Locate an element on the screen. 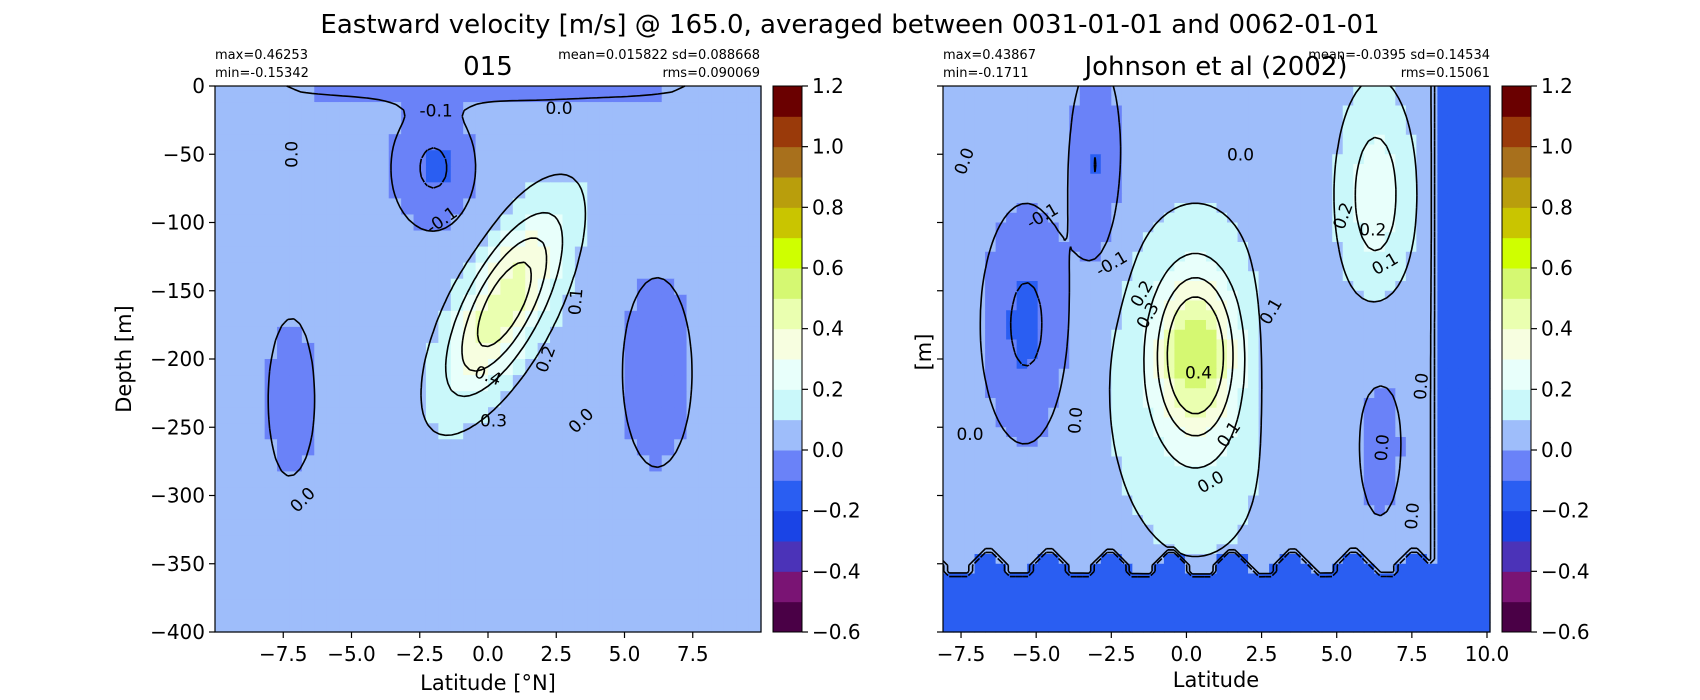 This screenshot has height=700, width=1700. contour-label-text: 0.0 is located at coordinates (1422, 386).